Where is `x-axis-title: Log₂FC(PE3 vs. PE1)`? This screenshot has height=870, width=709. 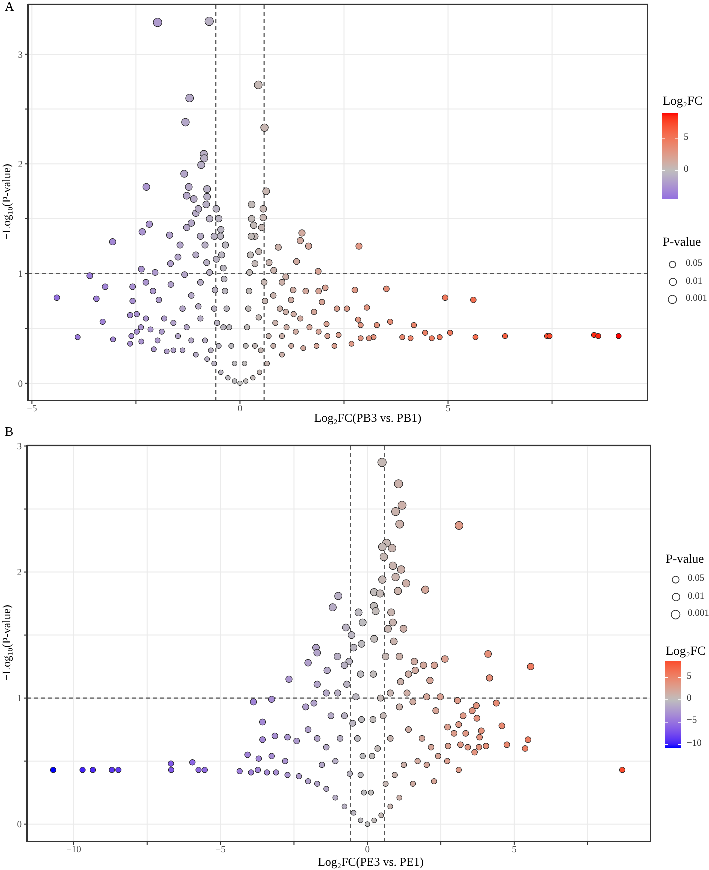
x-axis-title: Log₂FC(PE3 vs. PE1) is located at coordinates (371, 862).